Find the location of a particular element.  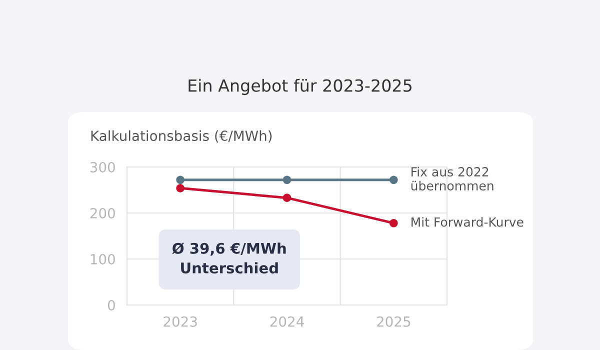

chart-title: Ein Angebot für 2023-2025 is located at coordinates (300, 87).